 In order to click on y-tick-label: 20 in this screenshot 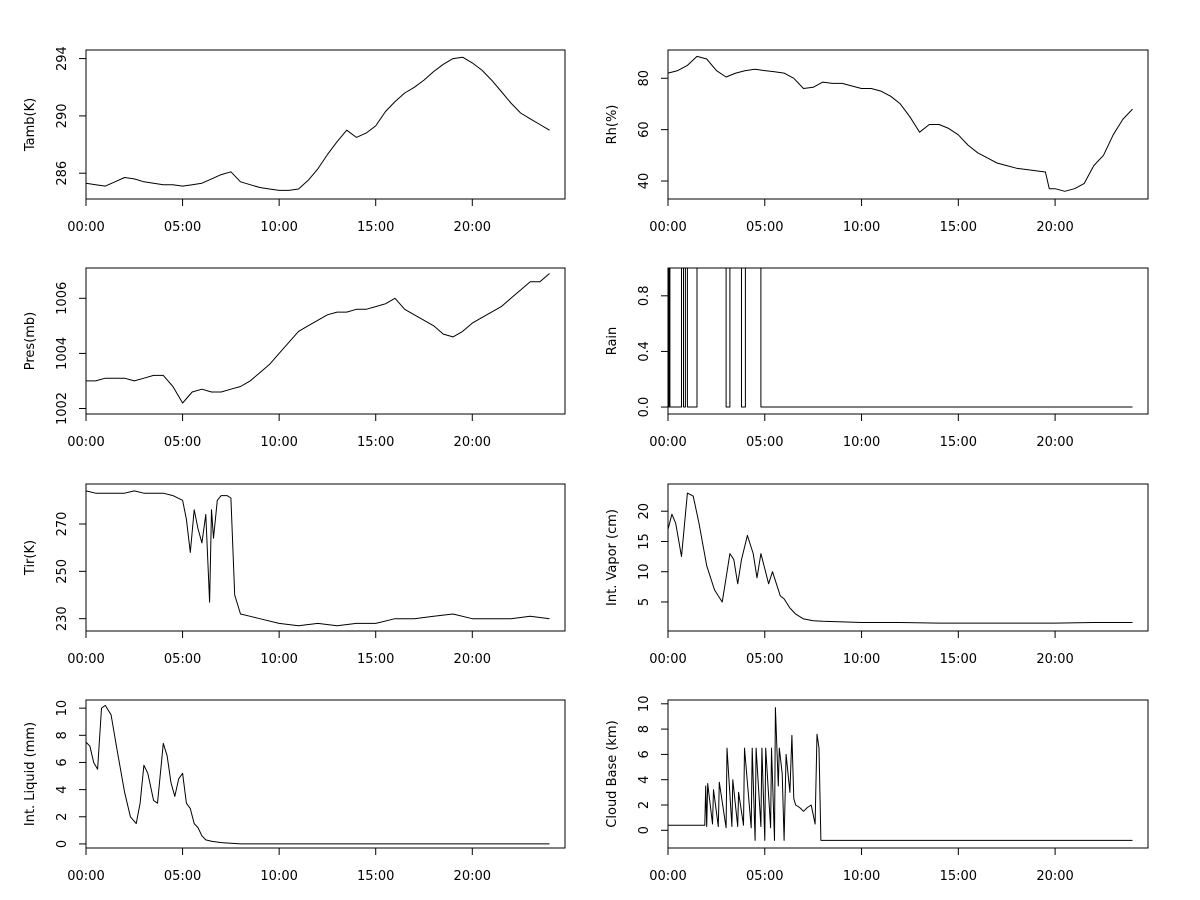, I will do `click(644, 511)`.